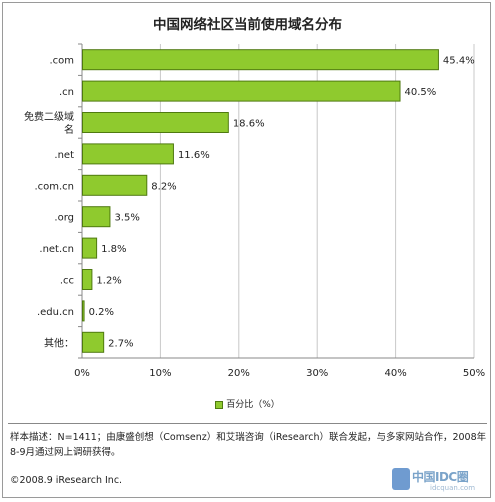  Describe the element at coordinates (395, 373) in the screenshot. I see `x-tick-label: 40%` at that location.